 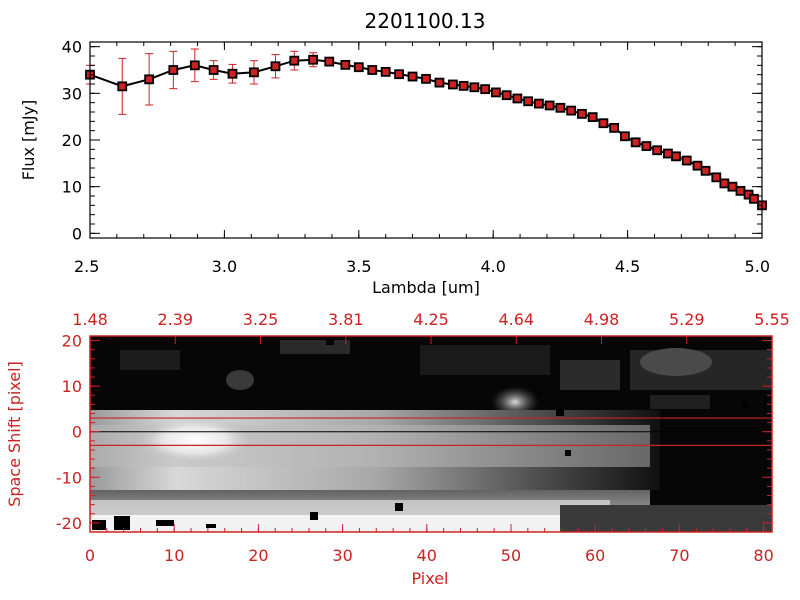 What do you see at coordinates (69, 523) in the screenshot?
I see `y-tick-label: -20` at bounding box center [69, 523].